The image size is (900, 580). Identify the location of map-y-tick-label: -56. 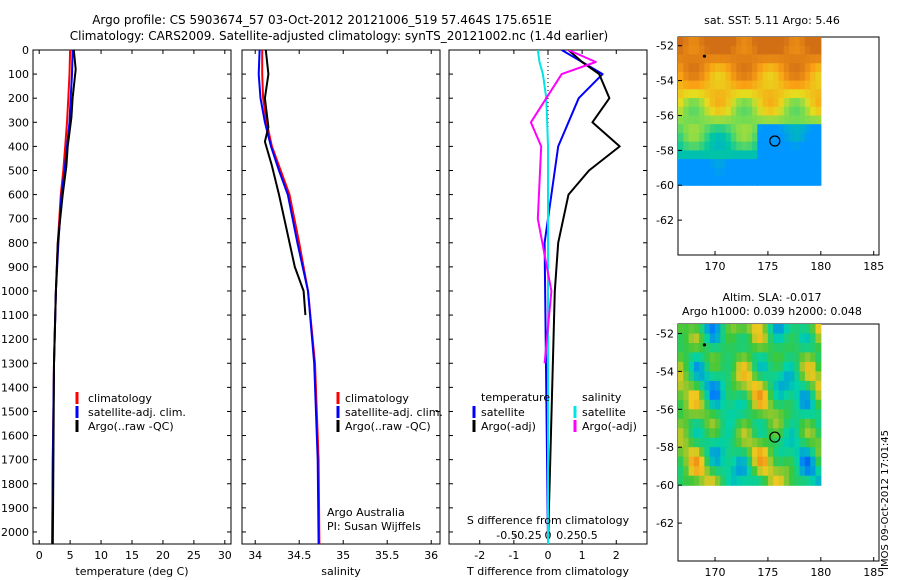
(665, 409).